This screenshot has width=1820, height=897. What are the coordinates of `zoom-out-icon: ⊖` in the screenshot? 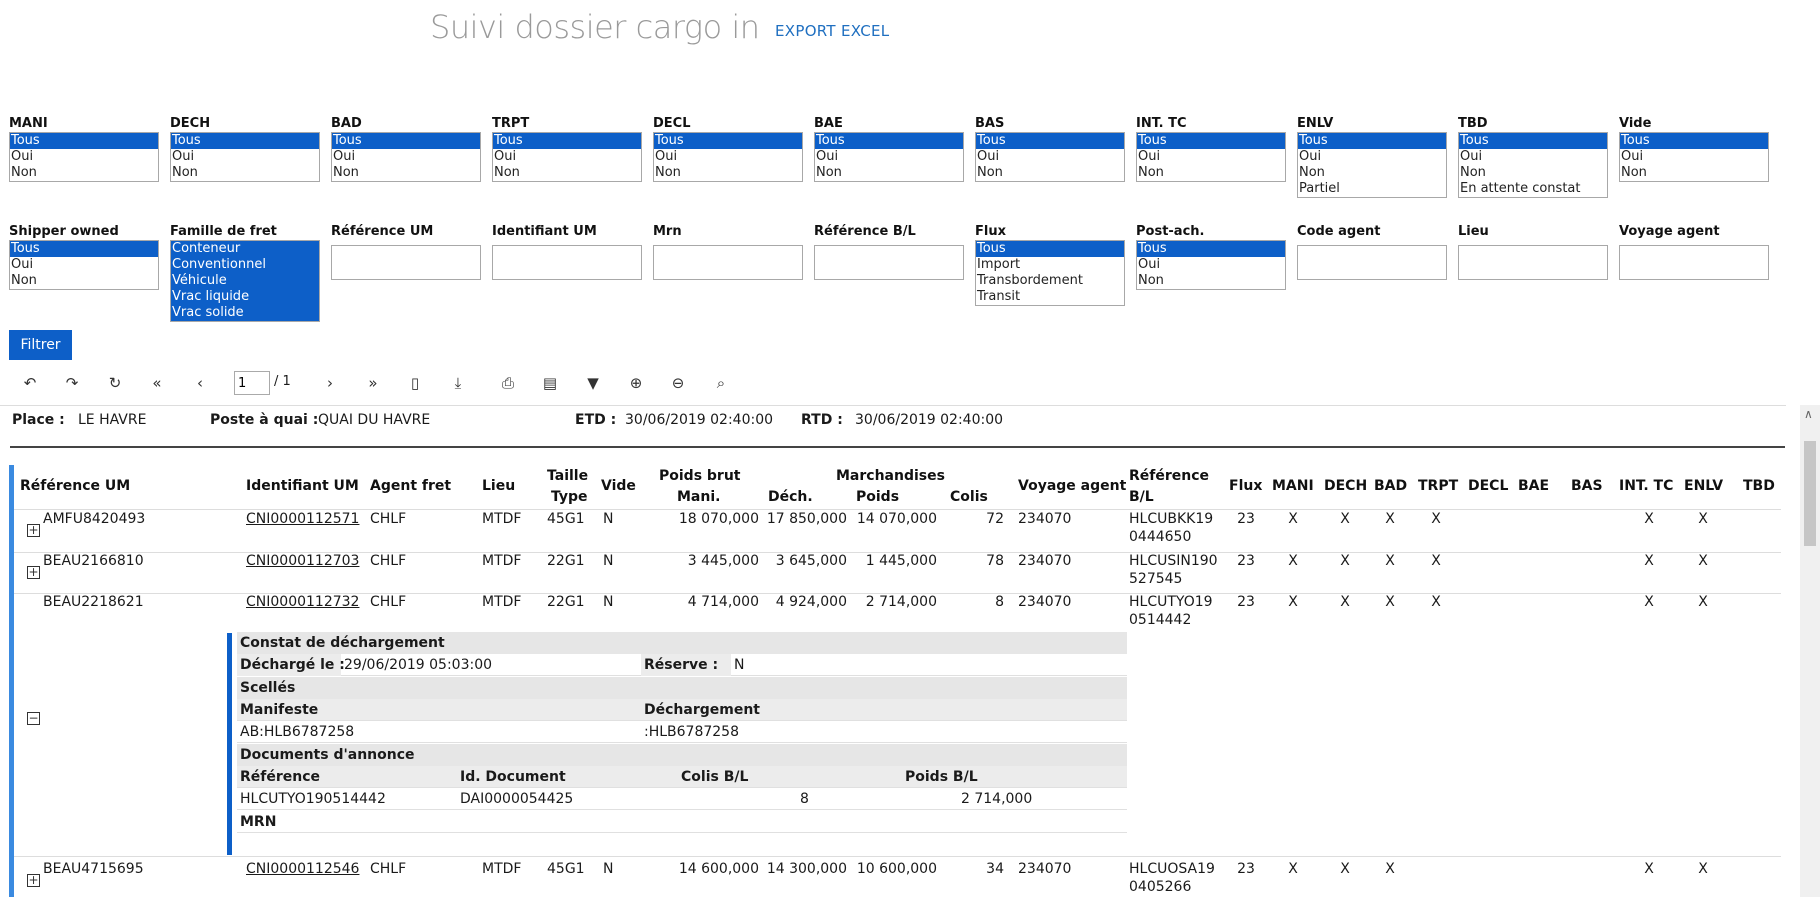 It's located at (678, 383).